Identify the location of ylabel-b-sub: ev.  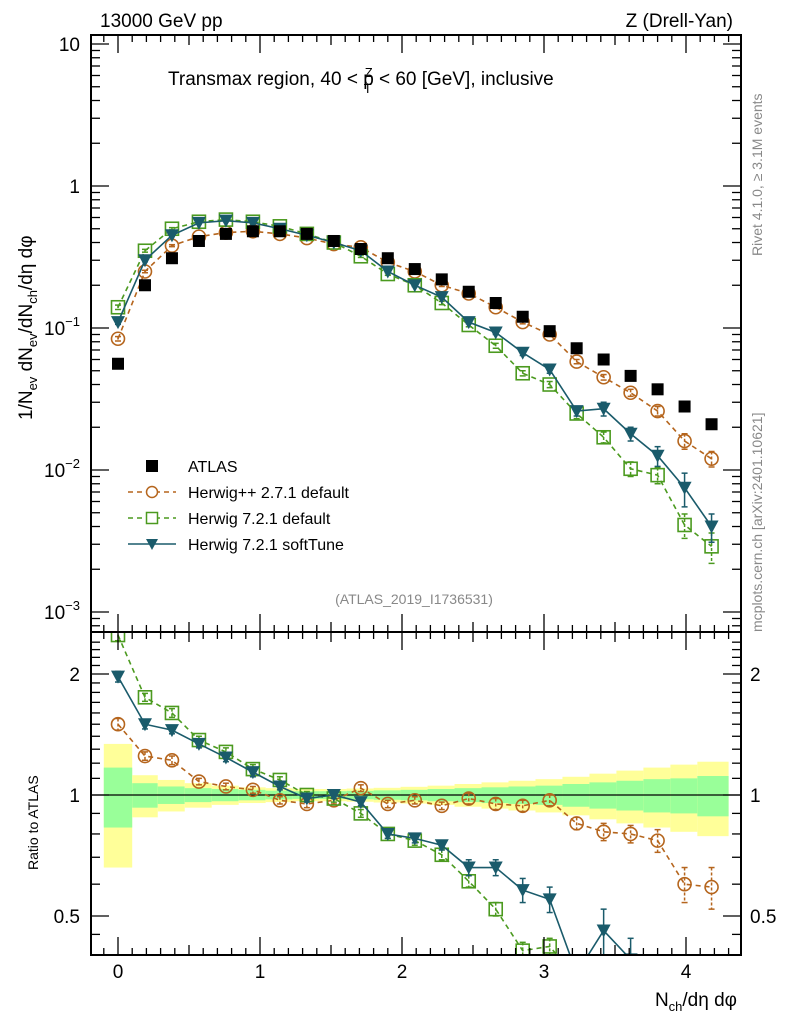
(32, 340).